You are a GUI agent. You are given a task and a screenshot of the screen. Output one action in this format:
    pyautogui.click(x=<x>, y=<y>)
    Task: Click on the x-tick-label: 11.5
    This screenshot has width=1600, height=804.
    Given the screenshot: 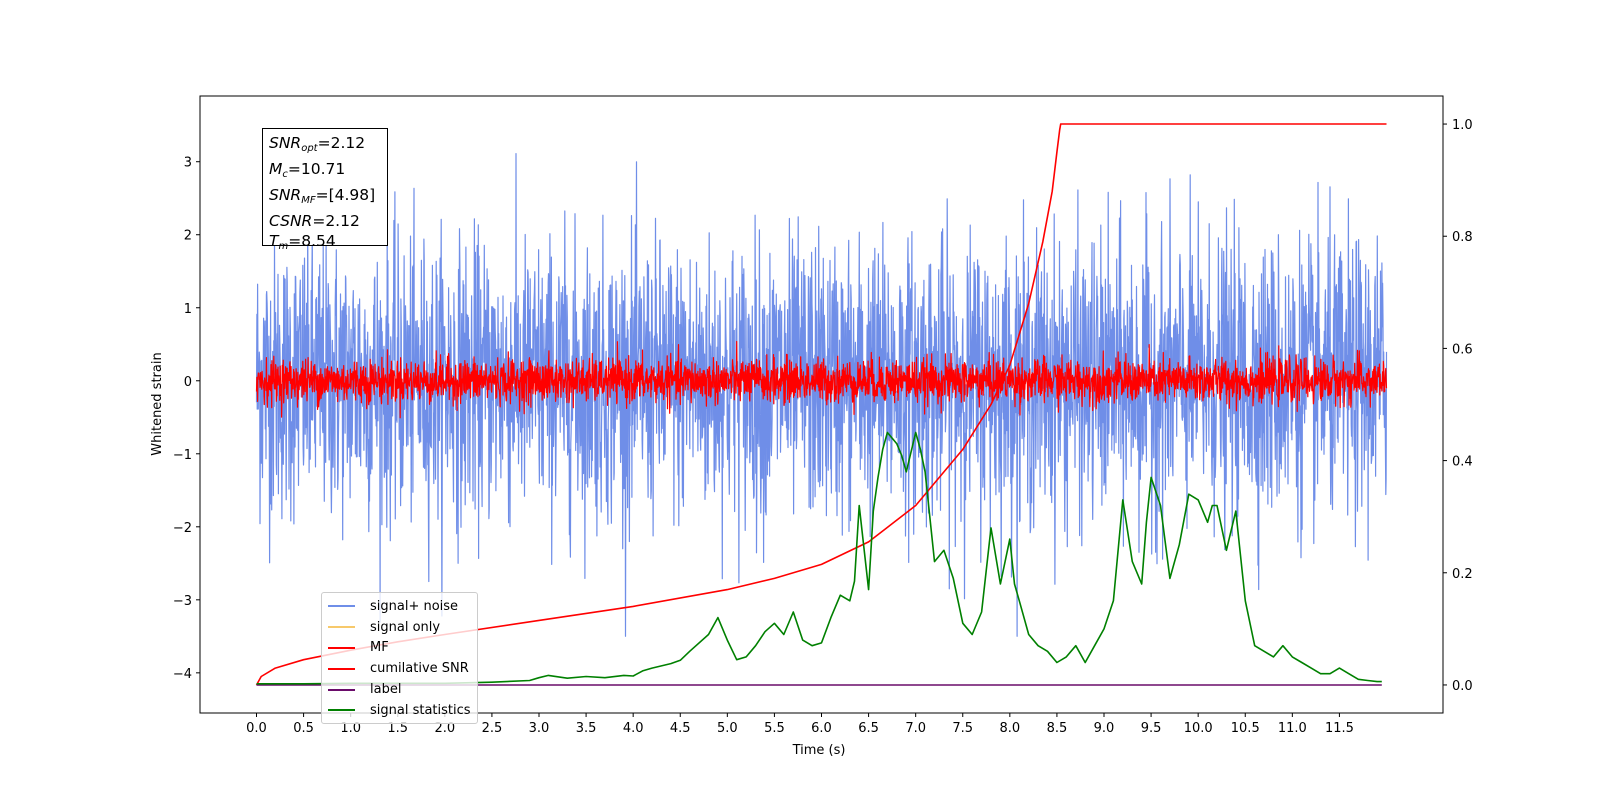 What is the action you would take?
    pyautogui.click(x=1339, y=728)
    